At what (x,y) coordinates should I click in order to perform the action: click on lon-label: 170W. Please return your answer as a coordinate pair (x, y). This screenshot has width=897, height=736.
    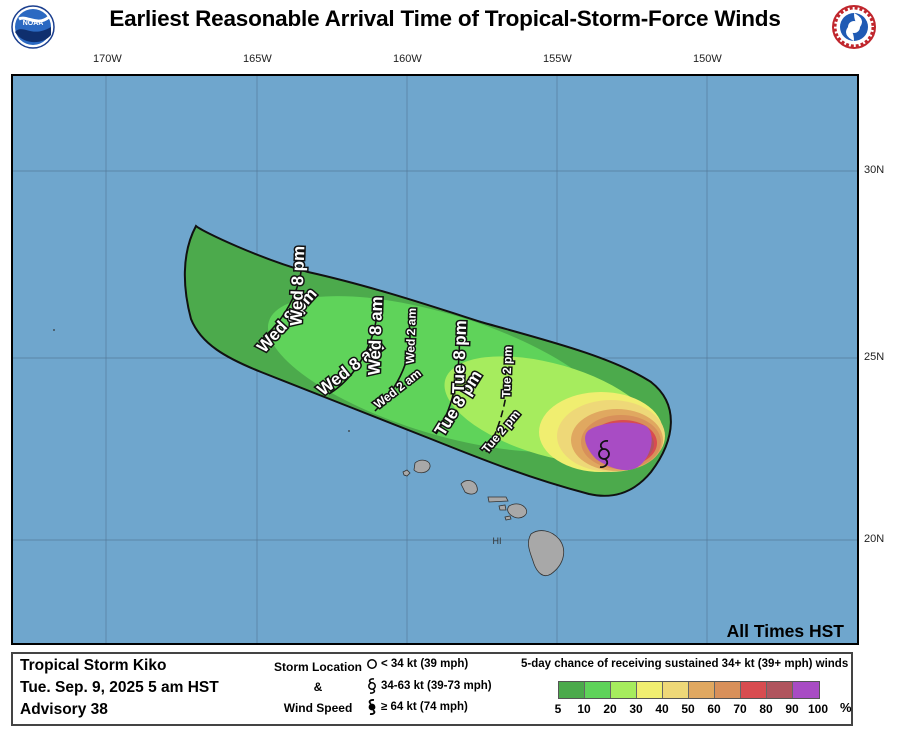
    Looking at the image, I should click on (107, 59).